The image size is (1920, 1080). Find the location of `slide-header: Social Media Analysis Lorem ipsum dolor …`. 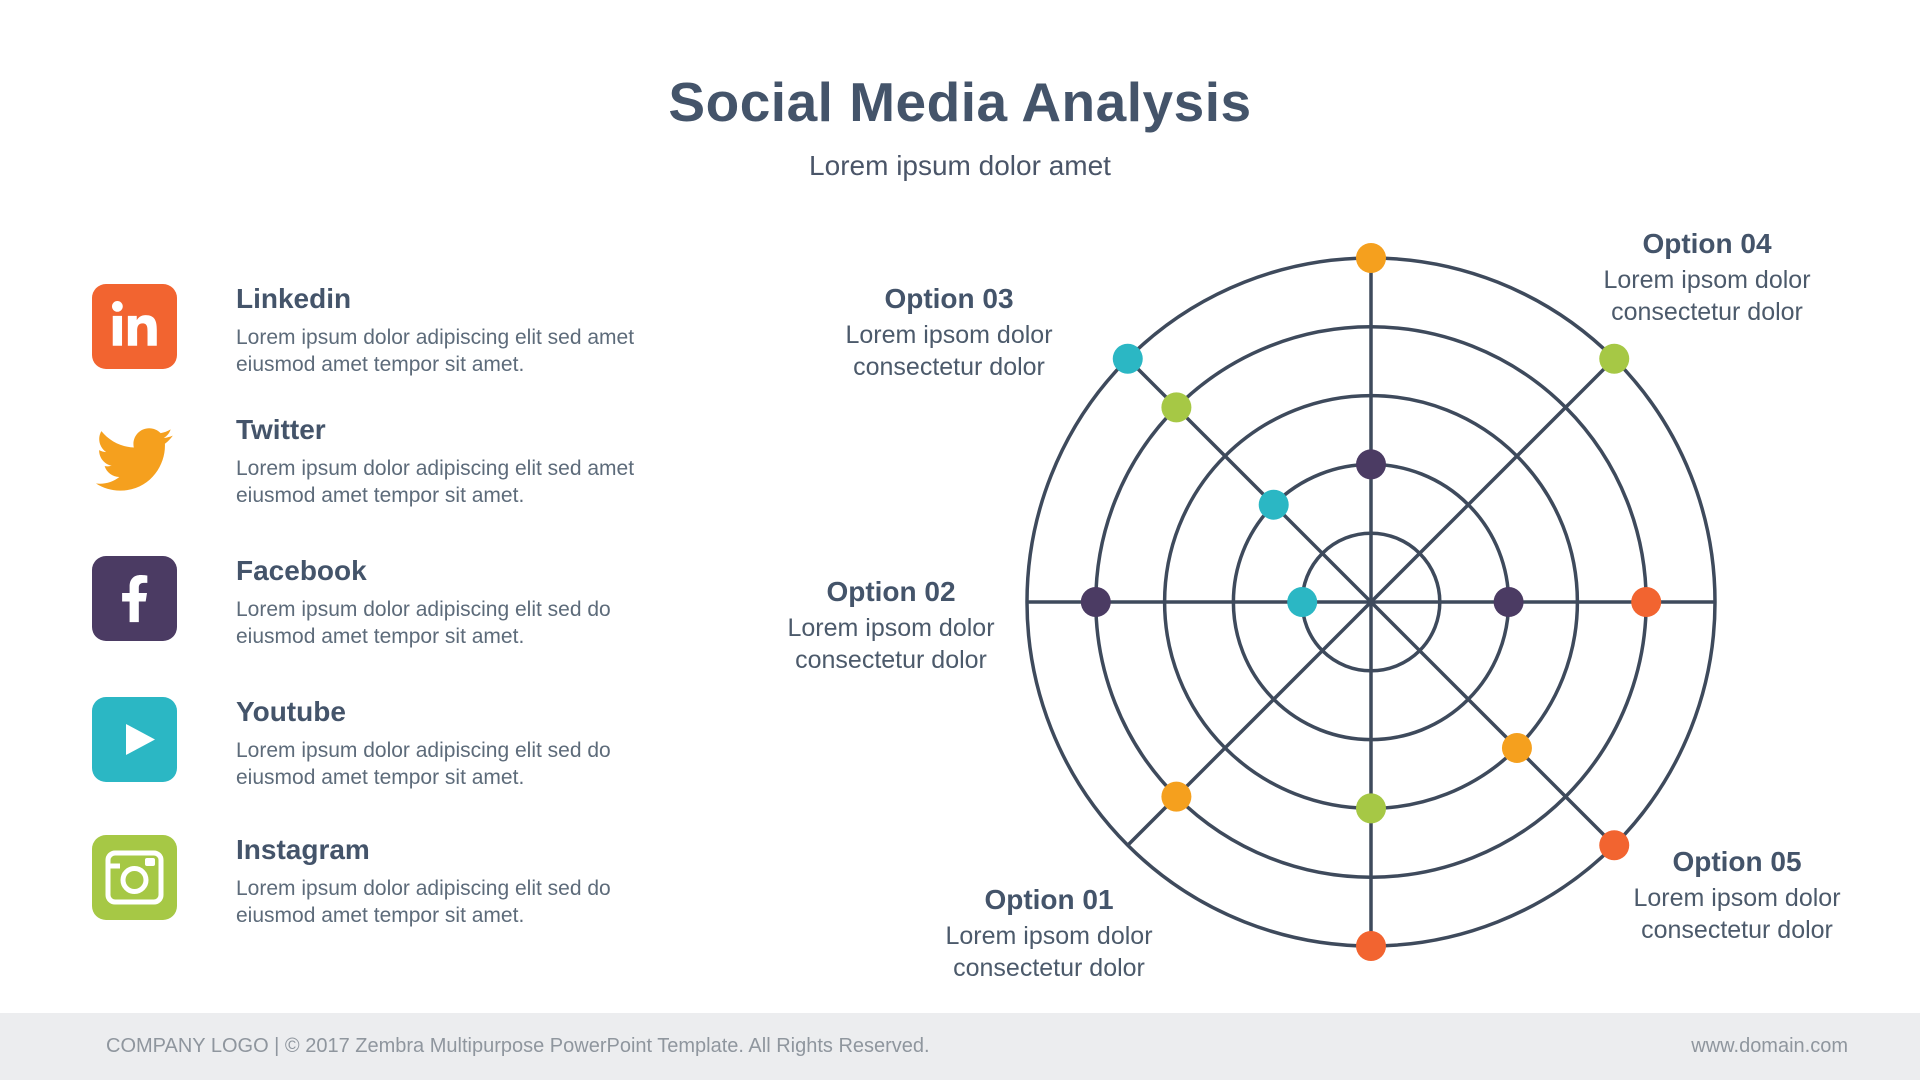

slide-header: Social Media Analysis Lorem ipsum dolor … is located at coordinates (960, 126).